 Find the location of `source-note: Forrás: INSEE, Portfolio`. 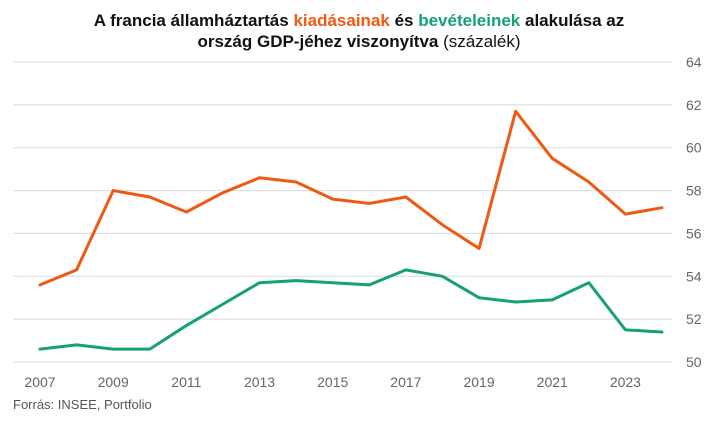

source-note: Forrás: INSEE, Portfolio is located at coordinates (82, 404).